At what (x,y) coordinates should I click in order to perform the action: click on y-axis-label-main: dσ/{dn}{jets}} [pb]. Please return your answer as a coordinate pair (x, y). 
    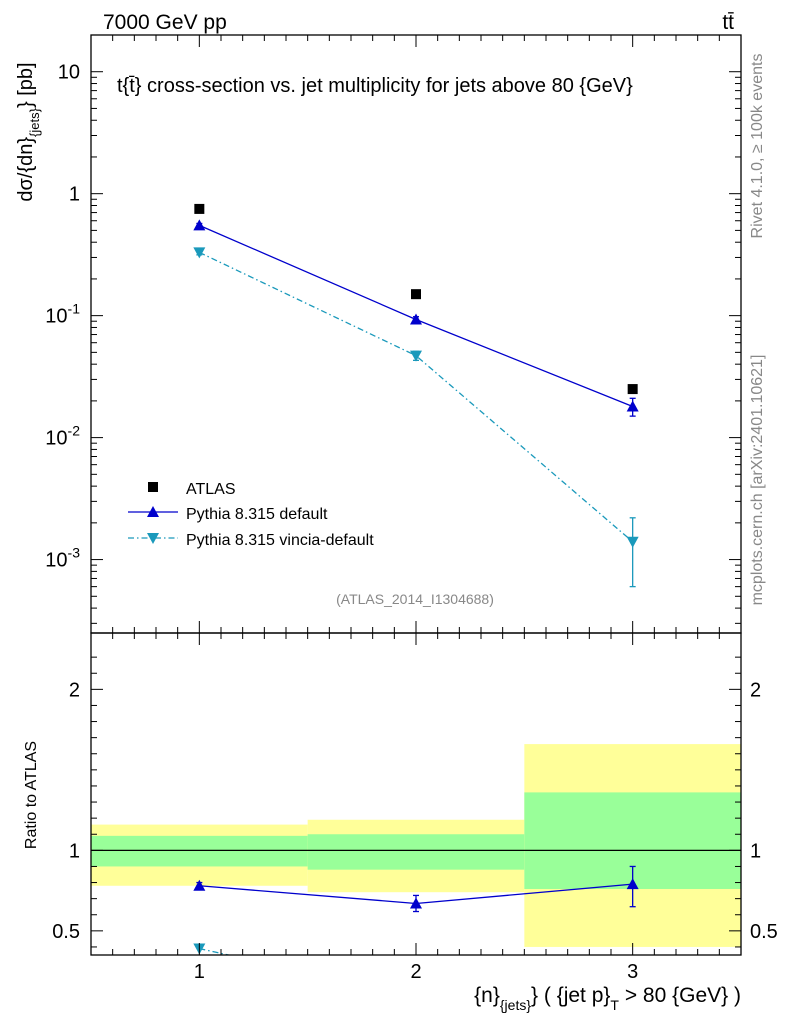
    Looking at the image, I should click on (28, 131).